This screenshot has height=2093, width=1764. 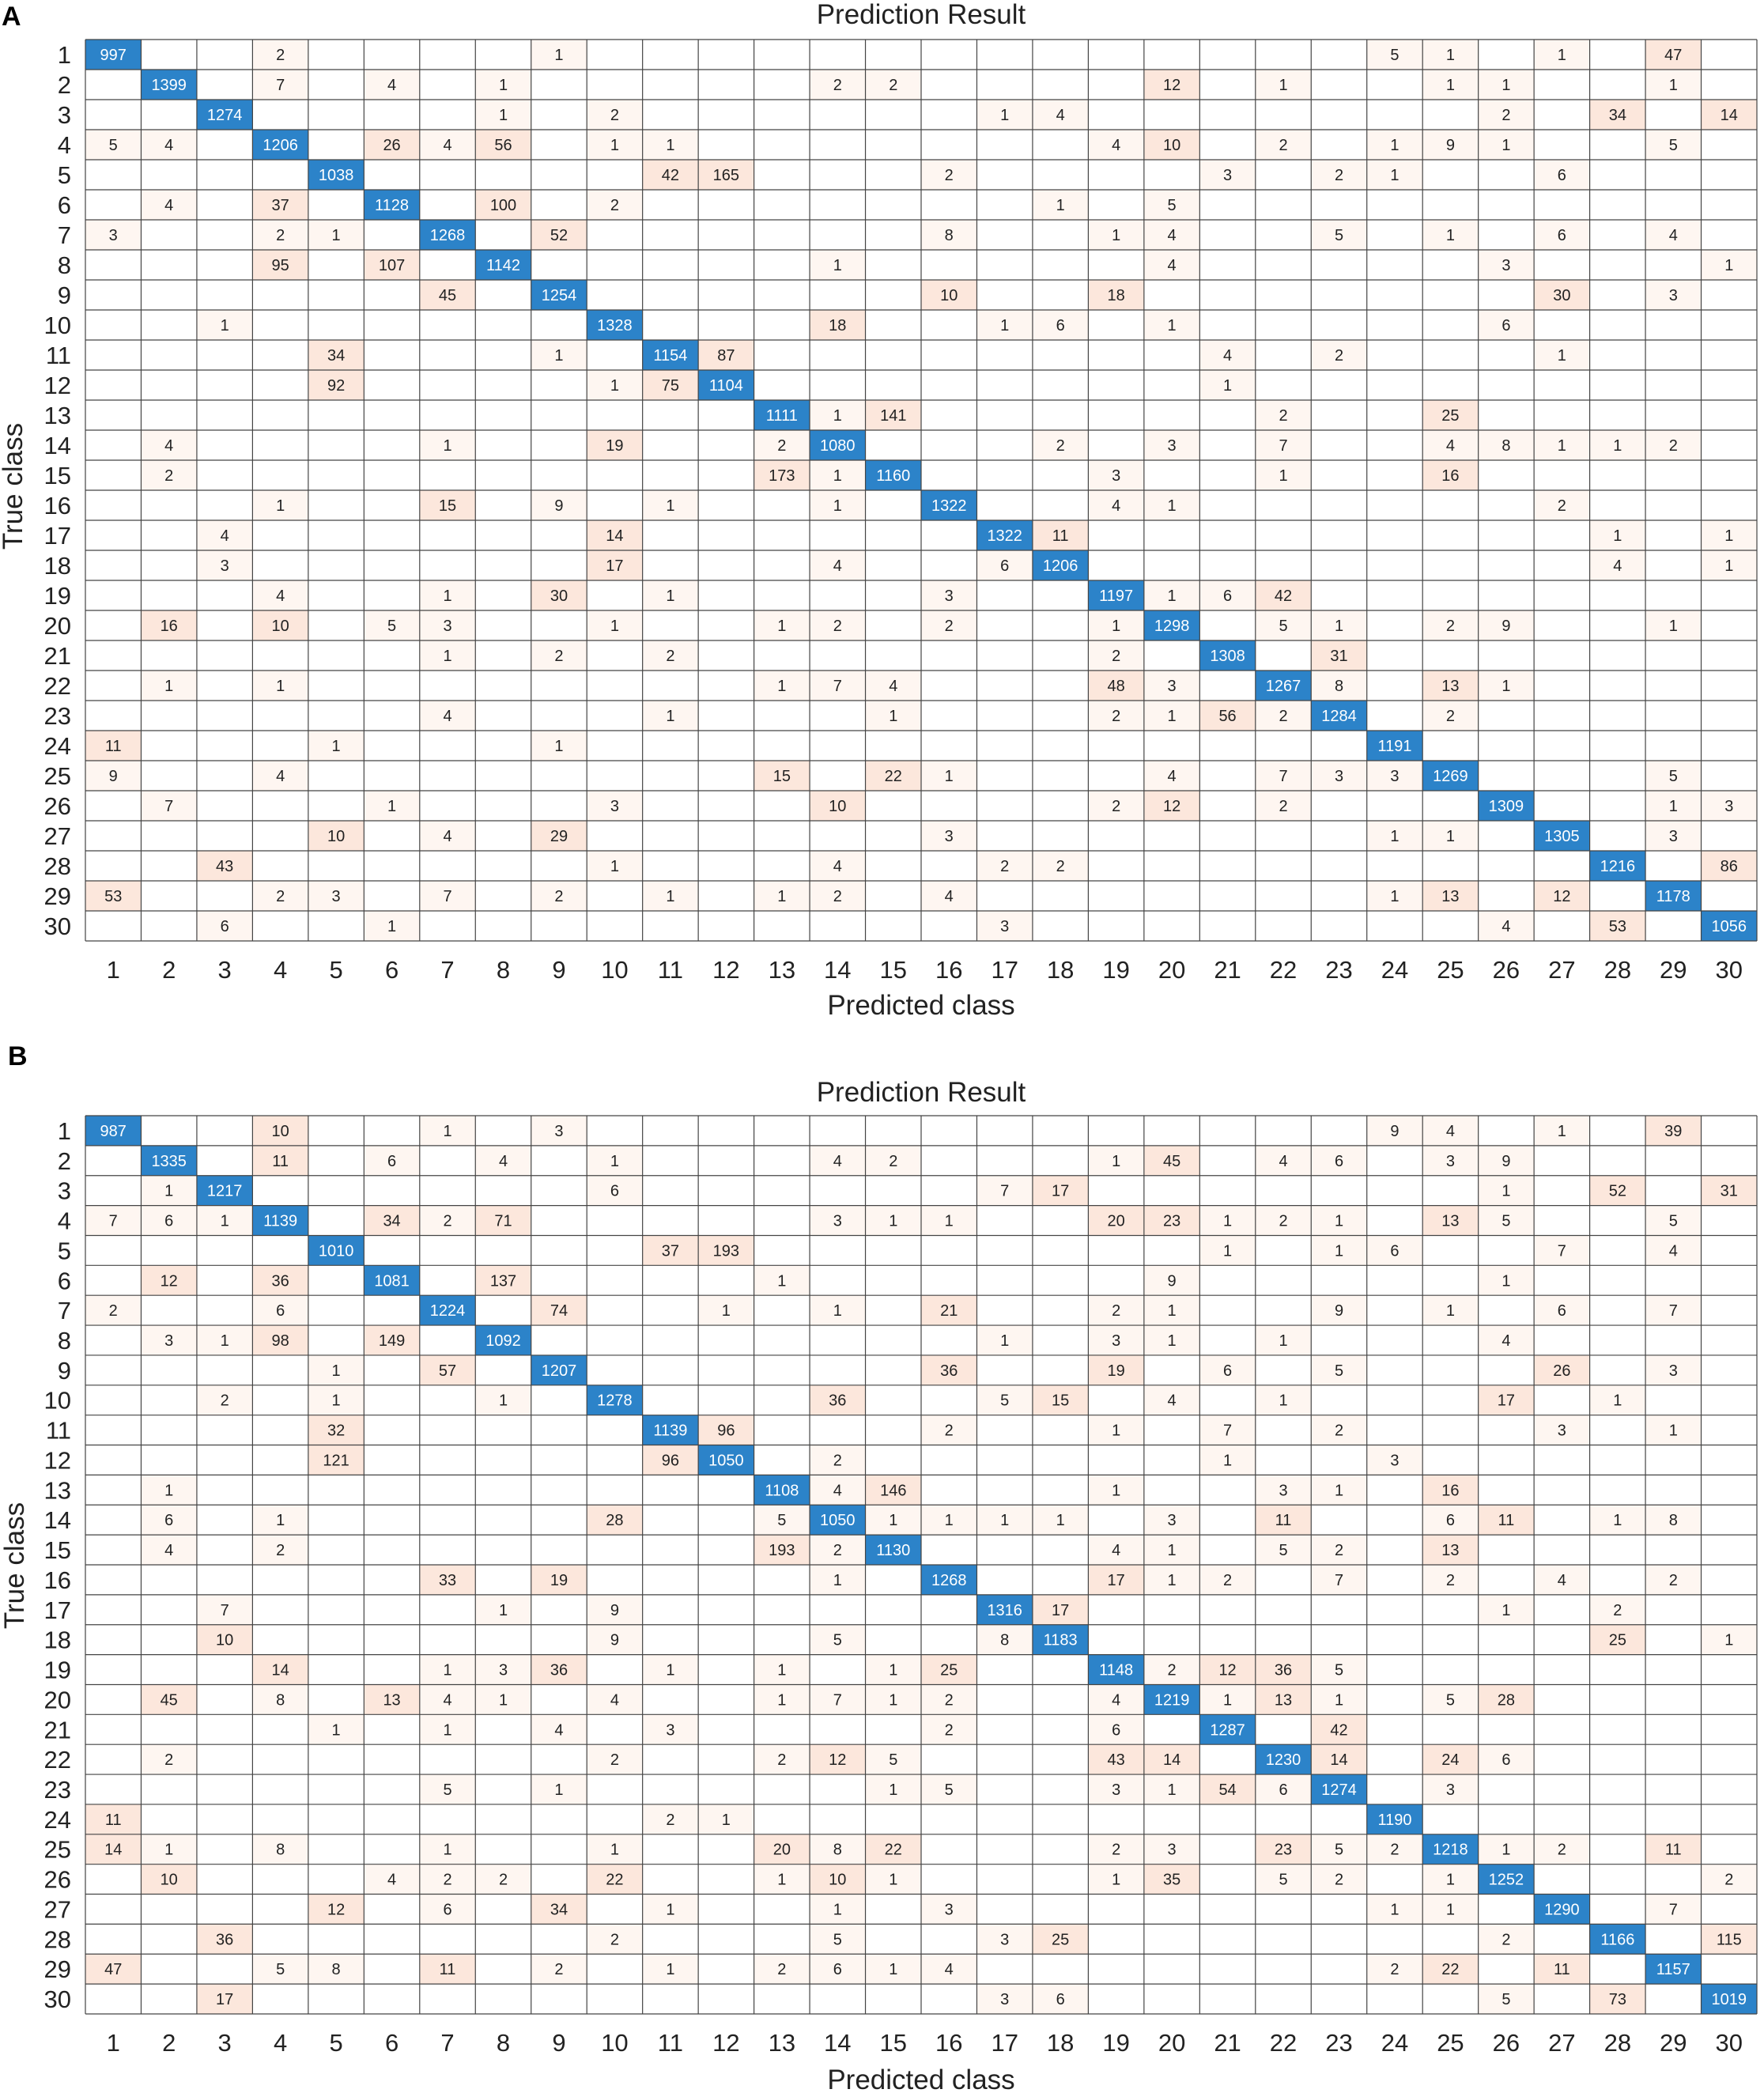 What do you see at coordinates (1060, 1639) in the screenshot?
I see `panel-b-cell-r18-c18` at bounding box center [1060, 1639].